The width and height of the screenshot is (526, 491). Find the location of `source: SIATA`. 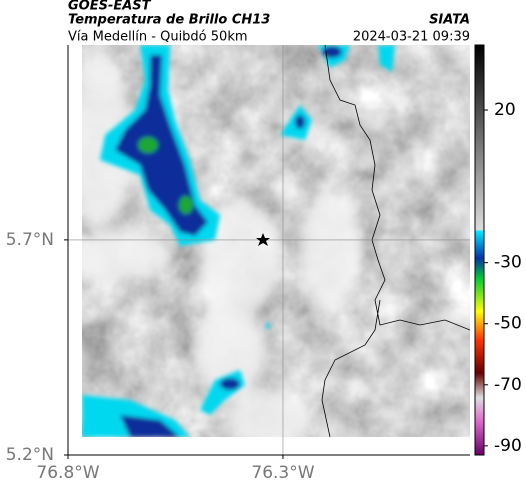

source: SIATA is located at coordinates (449, 20).